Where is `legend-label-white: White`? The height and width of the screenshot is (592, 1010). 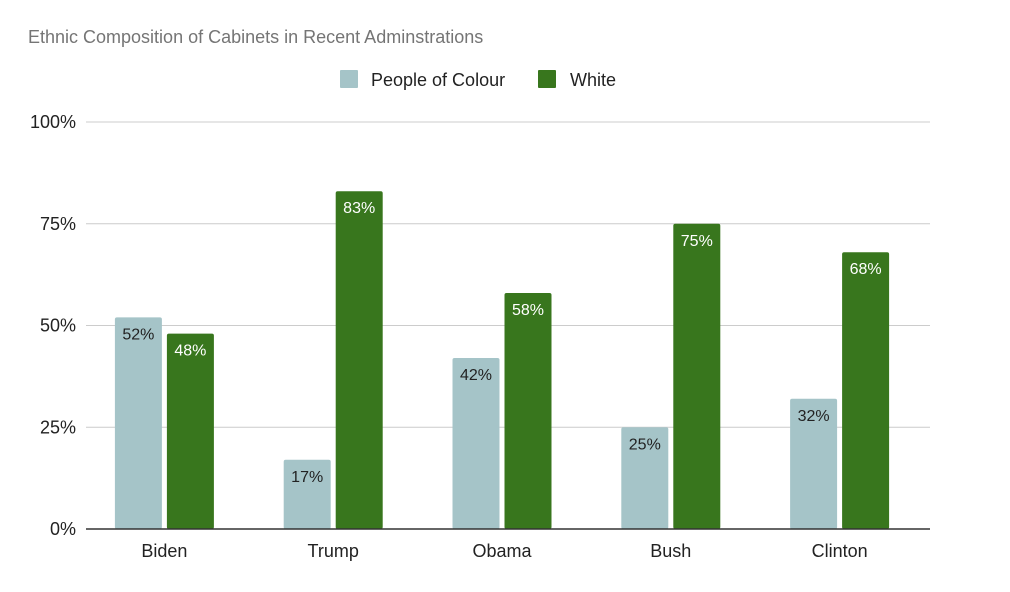 legend-label-white: White is located at coordinates (593, 80).